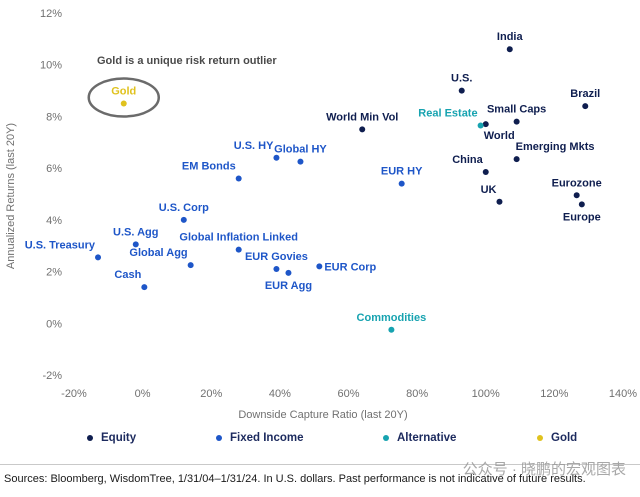 This screenshot has height=497, width=640. Describe the element at coordinates (74, 394) in the screenshot. I see `x-tick-label: -20%` at that location.